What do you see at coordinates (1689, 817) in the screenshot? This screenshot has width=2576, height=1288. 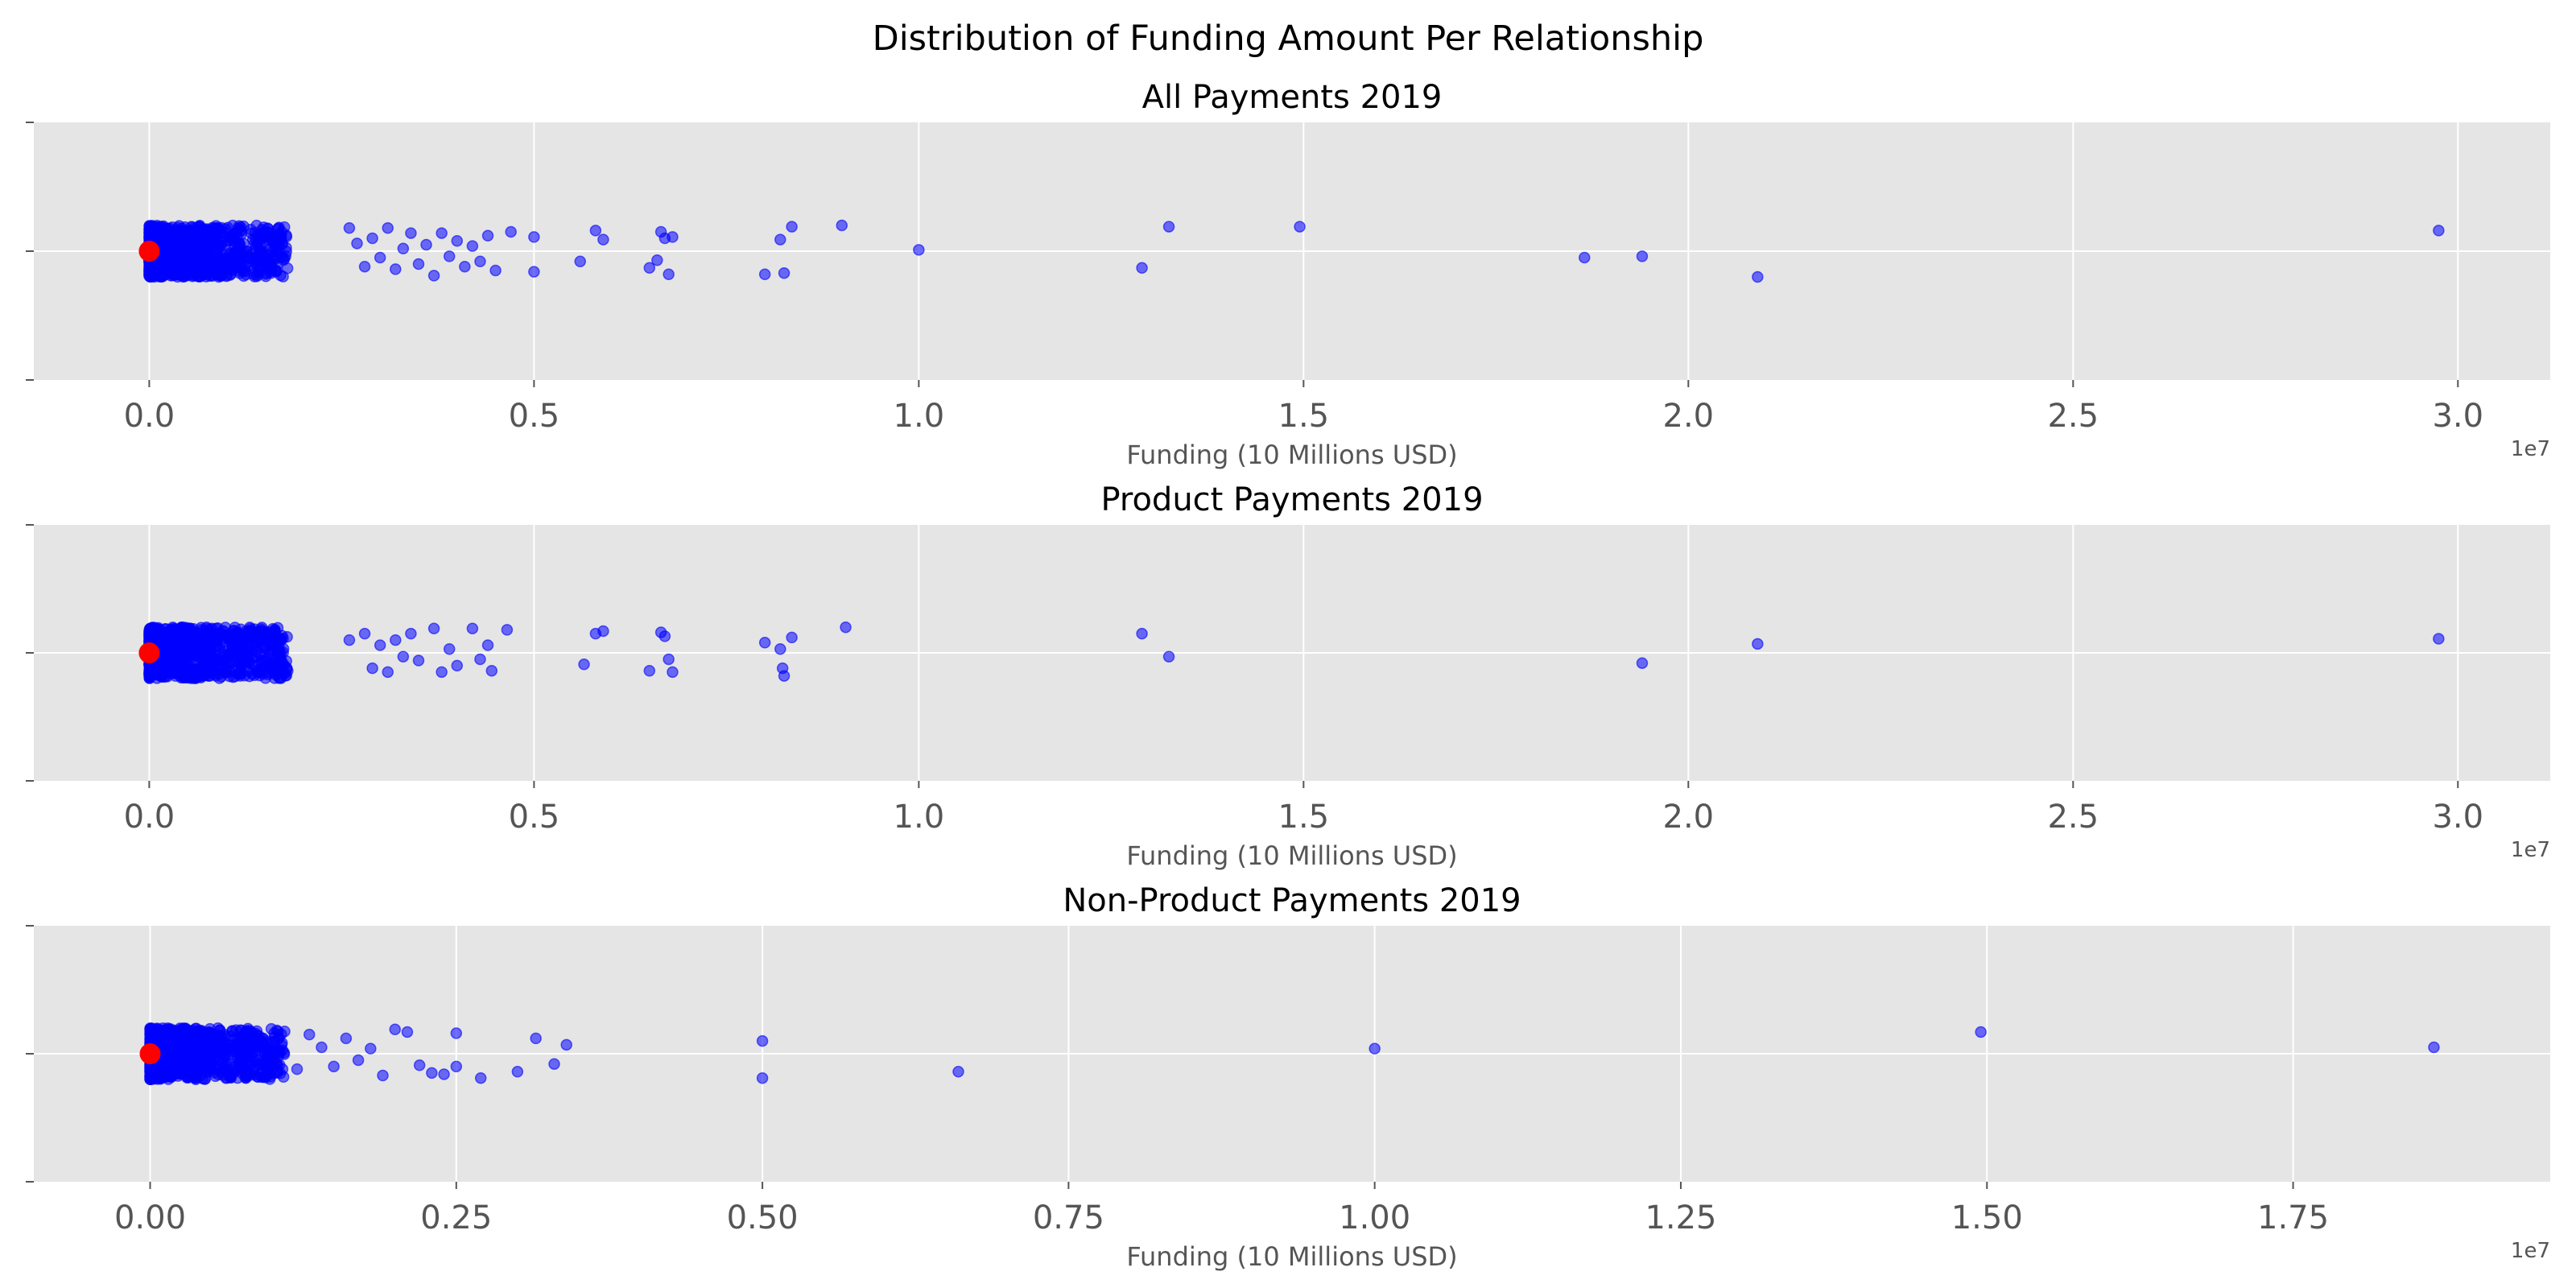 I see `x-tick-label: 2.0` at bounding box center [1689, 817].